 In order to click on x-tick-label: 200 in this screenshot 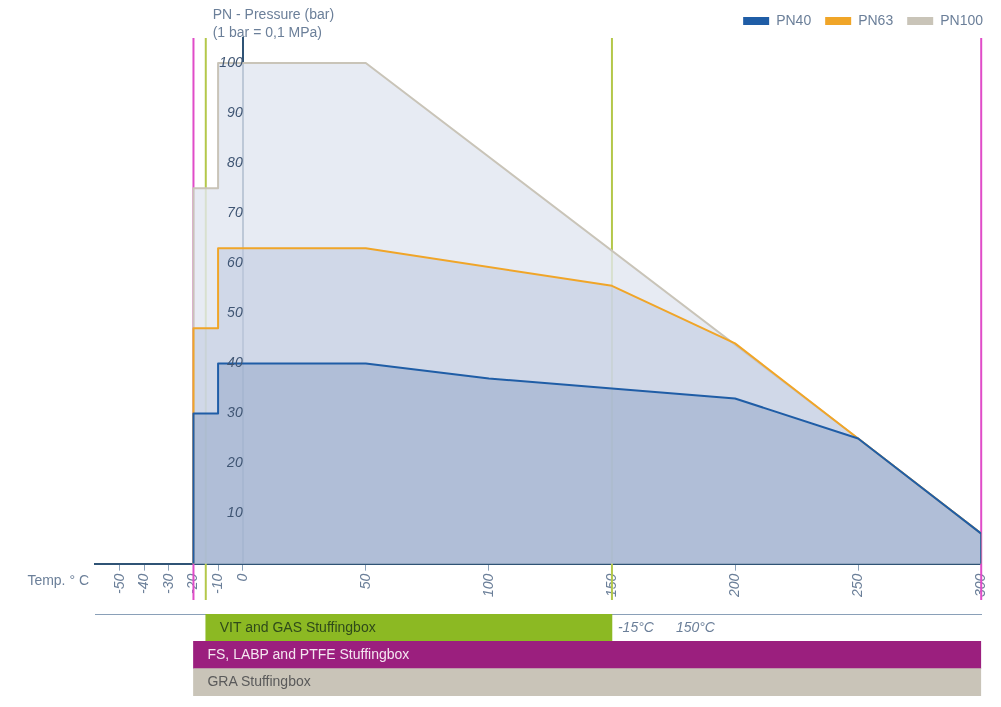, I will do `click(733, 585)`.